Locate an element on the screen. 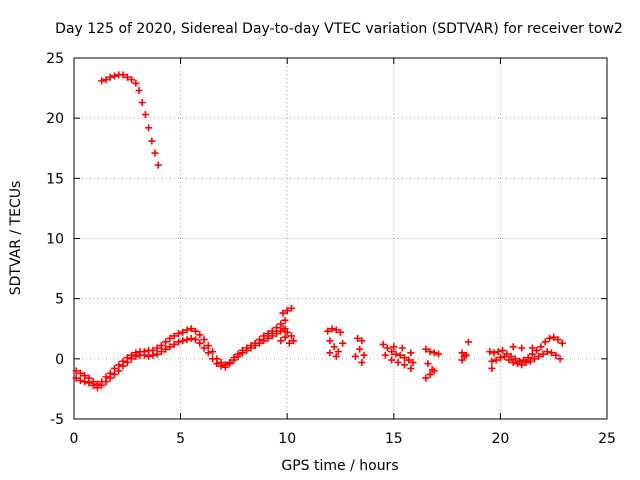 Image resolution: width=640 pixels, height=480 pixels. x-tick-label: 25 is located at coordinates (607, 439).